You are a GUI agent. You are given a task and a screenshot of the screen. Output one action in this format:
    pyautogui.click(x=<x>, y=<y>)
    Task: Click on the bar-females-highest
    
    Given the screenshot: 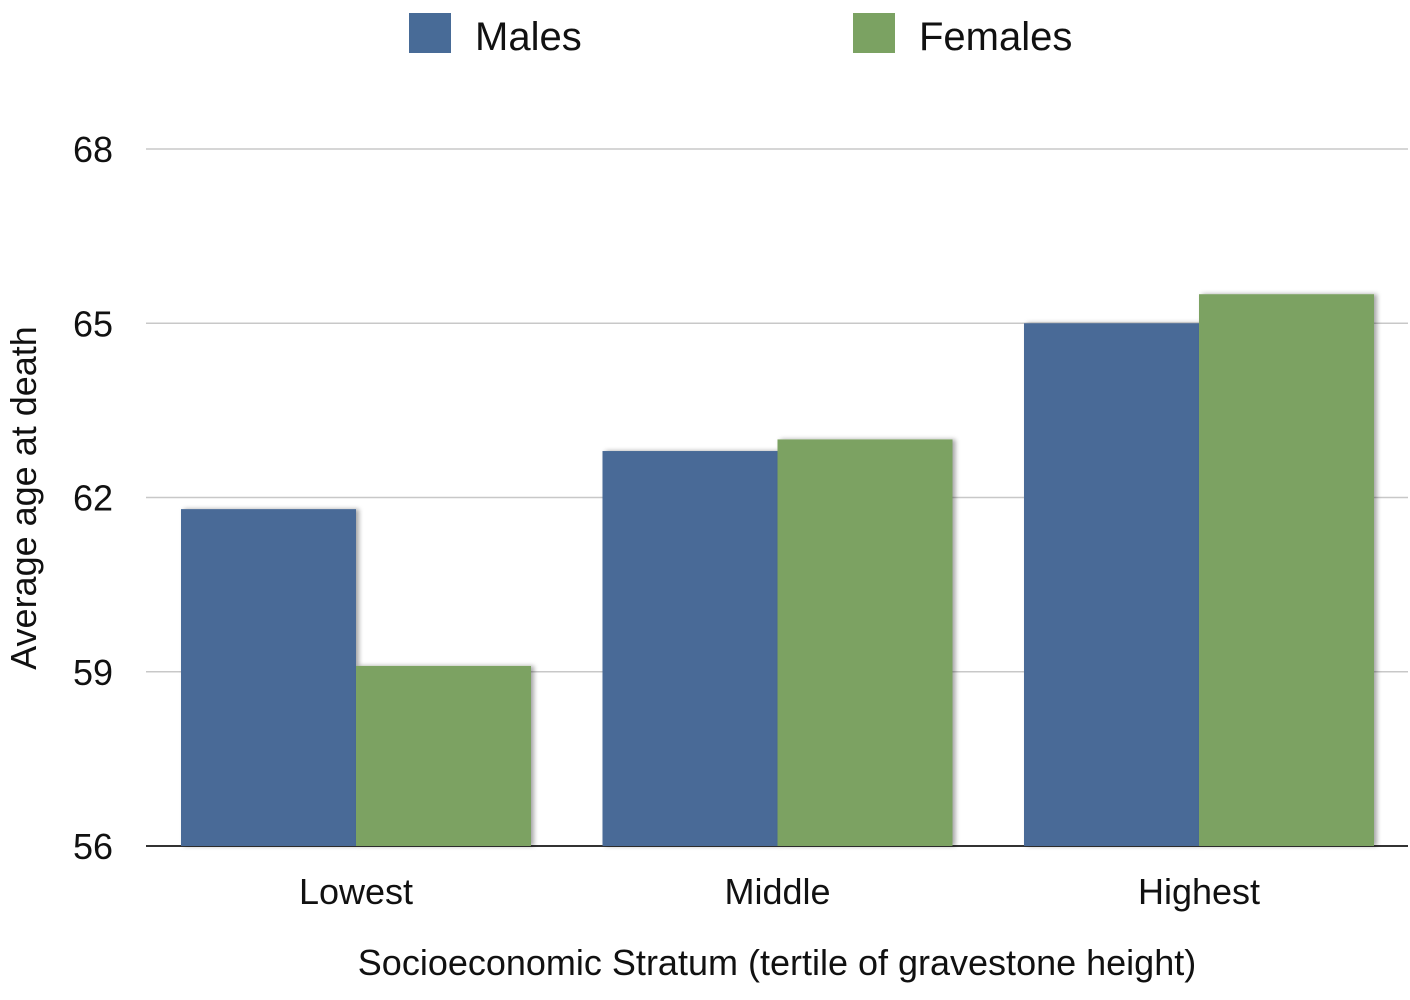 What is the action you would take?
    pyautogui.click(x=1286, y=570)
    